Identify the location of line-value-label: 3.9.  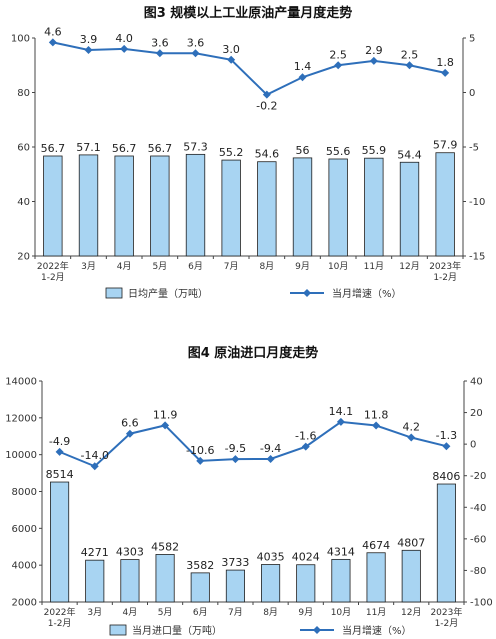
(89, 39).